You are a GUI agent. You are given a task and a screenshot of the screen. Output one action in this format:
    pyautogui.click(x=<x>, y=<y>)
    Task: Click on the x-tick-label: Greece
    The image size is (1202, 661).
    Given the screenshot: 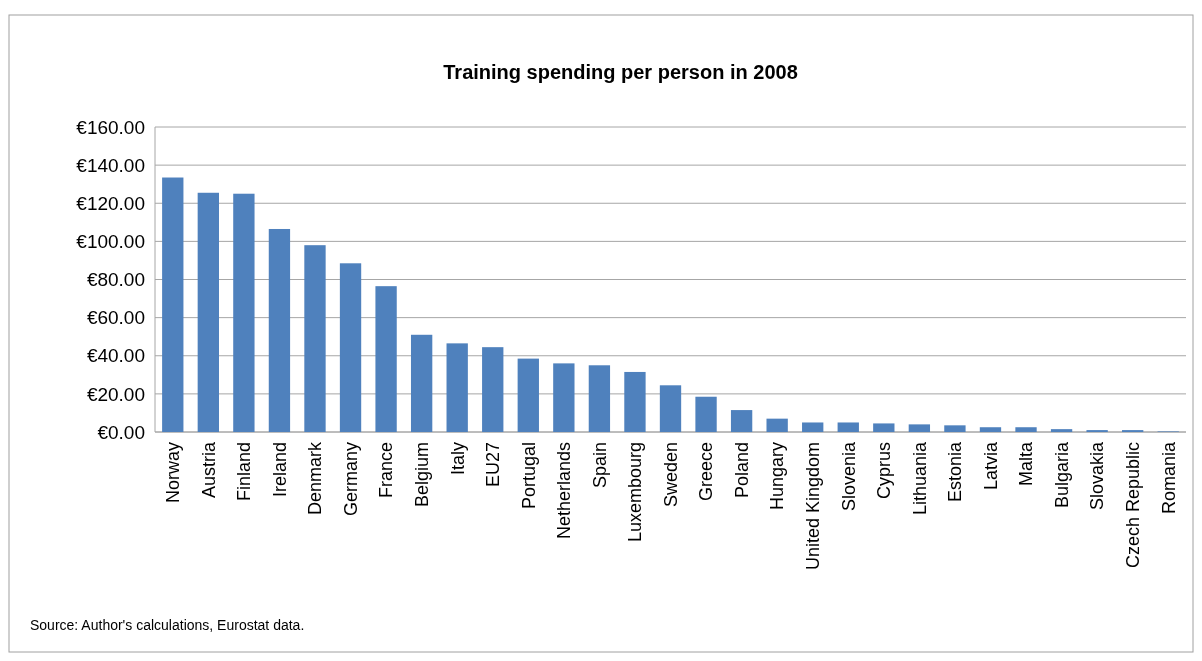 What is the action you would take?
    pyautogui.click(x=706, y=472)
    